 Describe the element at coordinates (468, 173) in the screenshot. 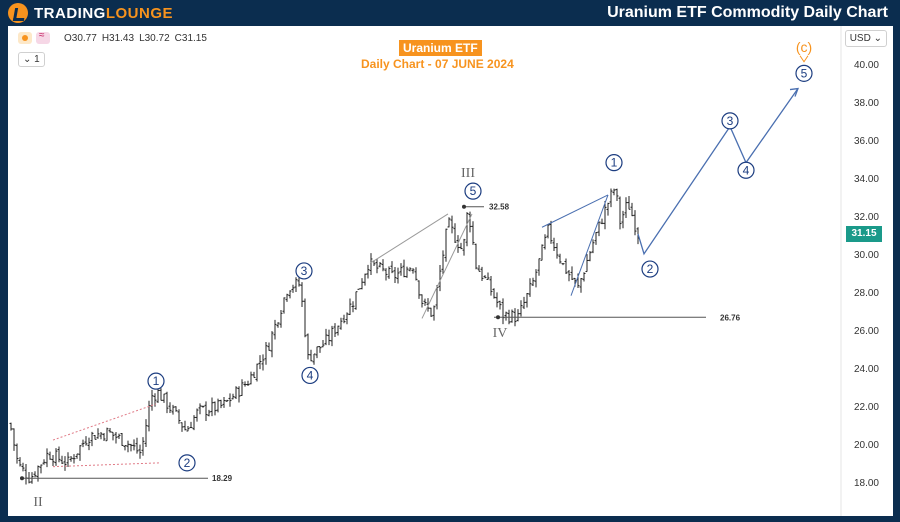

I see `wave-label-roman: III` at that location.